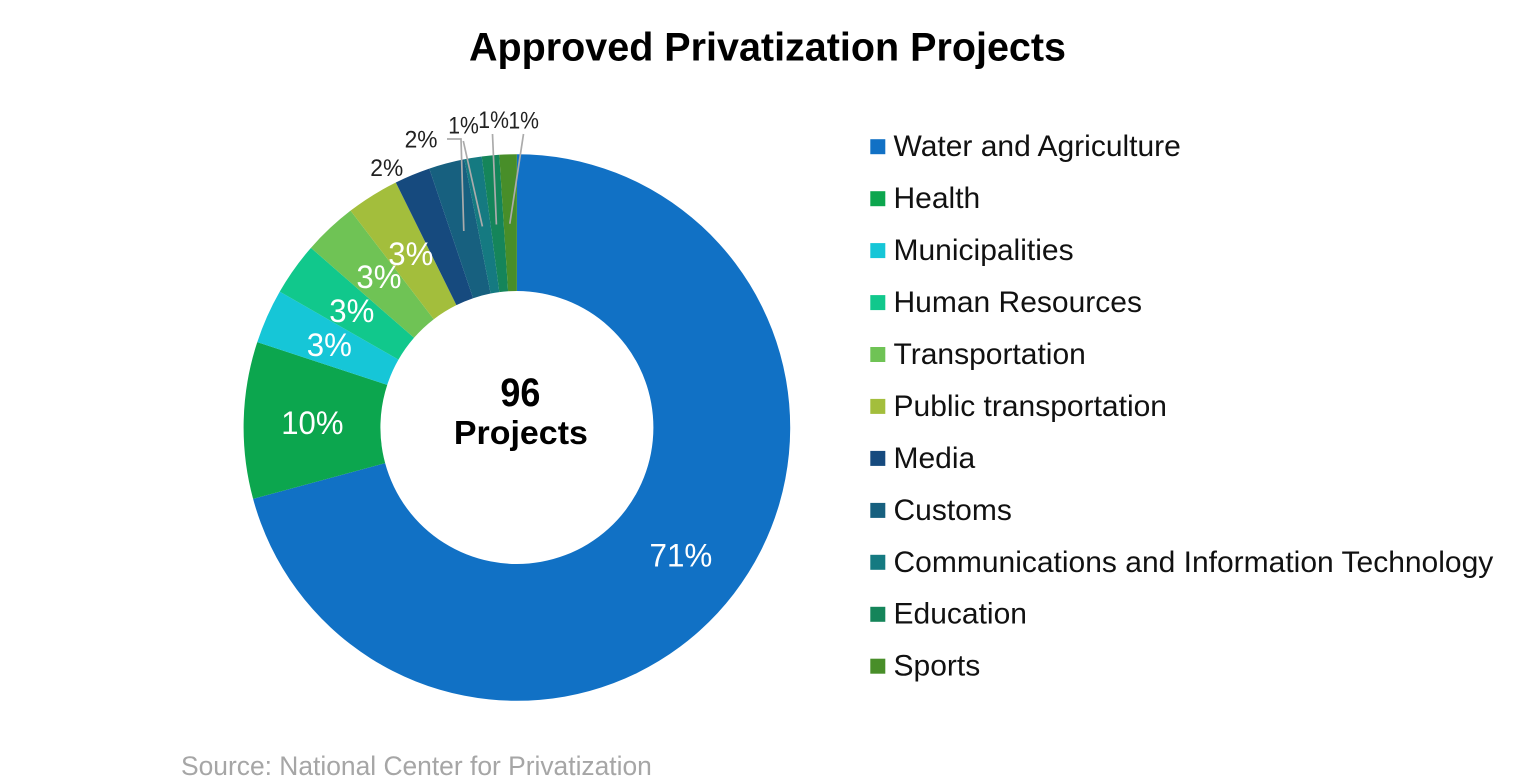  What do you see at coordinates (1018, 302) in the screenshot?
I see `svg-text: Human Resources` at bounding box center [1018, 302].